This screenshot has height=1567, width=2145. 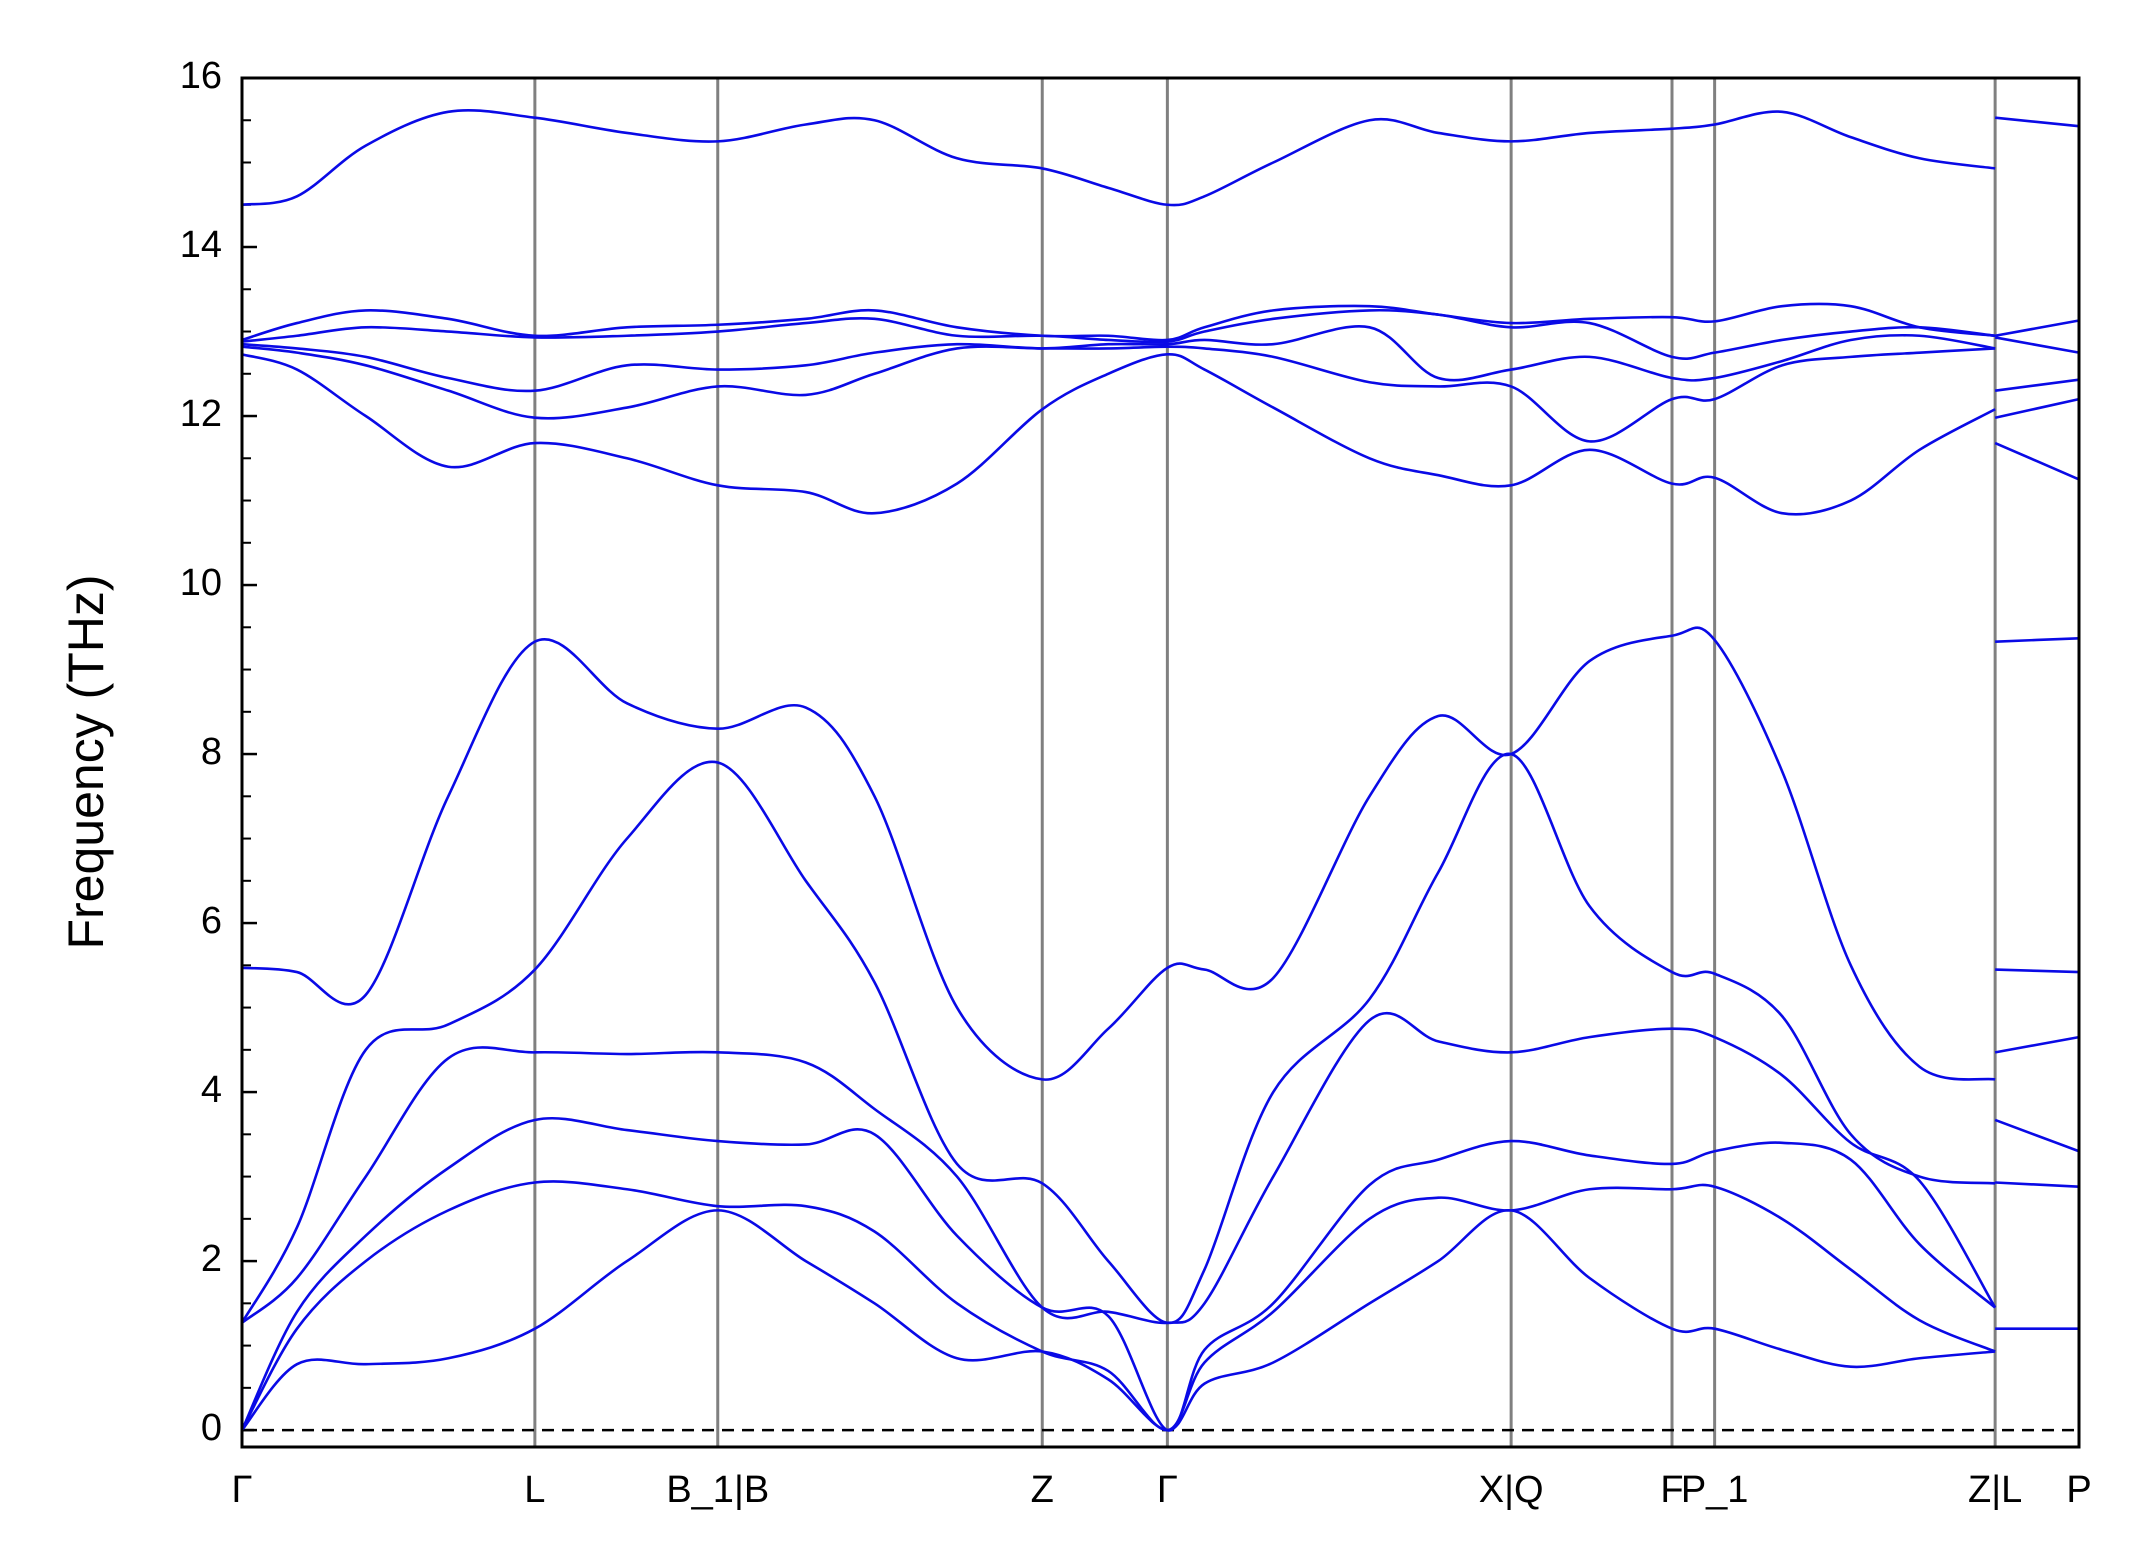 What do you see at coordinates (201, 245) in the screenshot?
I see `y-tick-label: 14` at bounding box center [201, 245].